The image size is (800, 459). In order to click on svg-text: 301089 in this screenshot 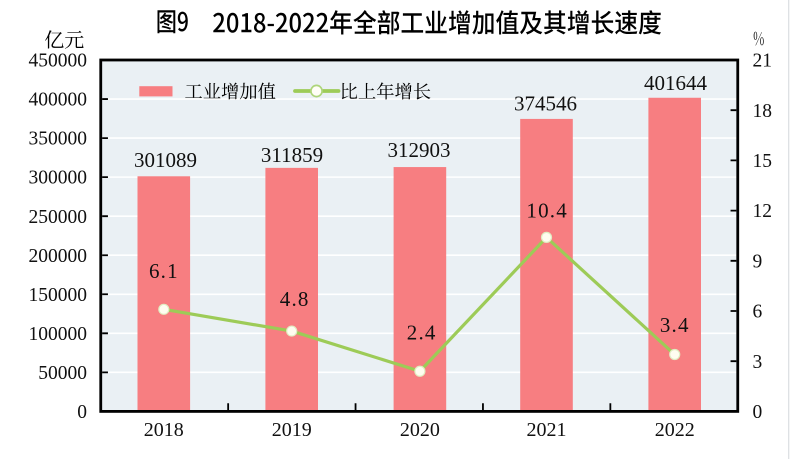, I will do `click(165, 160)`.